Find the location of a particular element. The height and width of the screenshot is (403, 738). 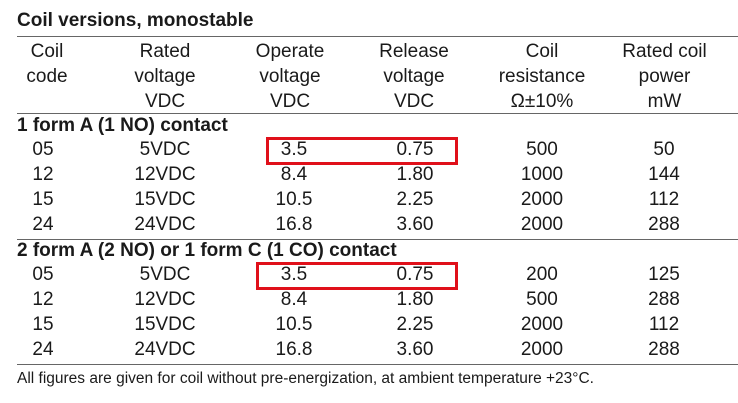

cell-rated-coil-power: 144 is located at coordinates (664, 174).